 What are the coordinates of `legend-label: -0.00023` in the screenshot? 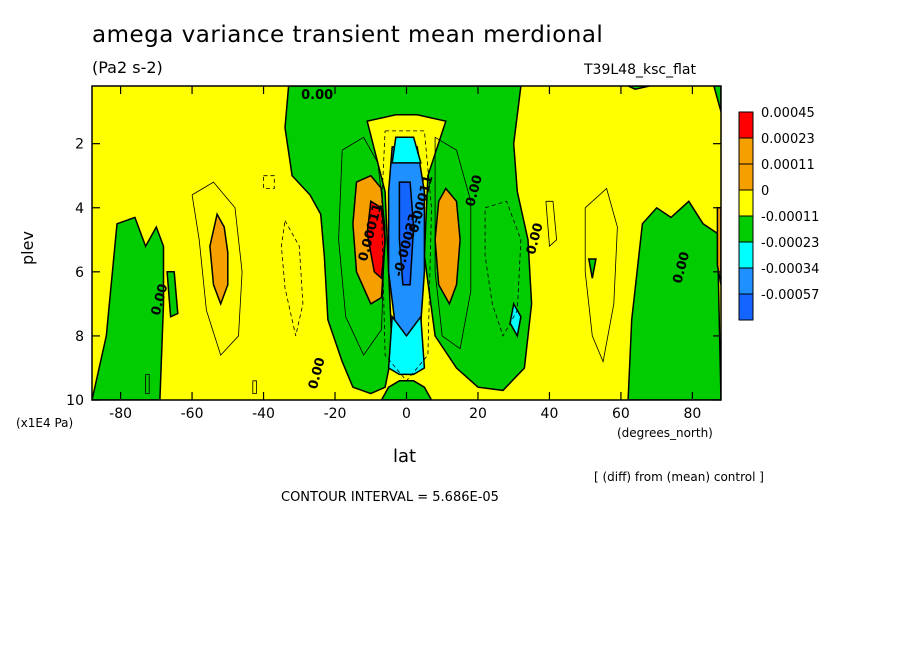 It's located at (790, 243).